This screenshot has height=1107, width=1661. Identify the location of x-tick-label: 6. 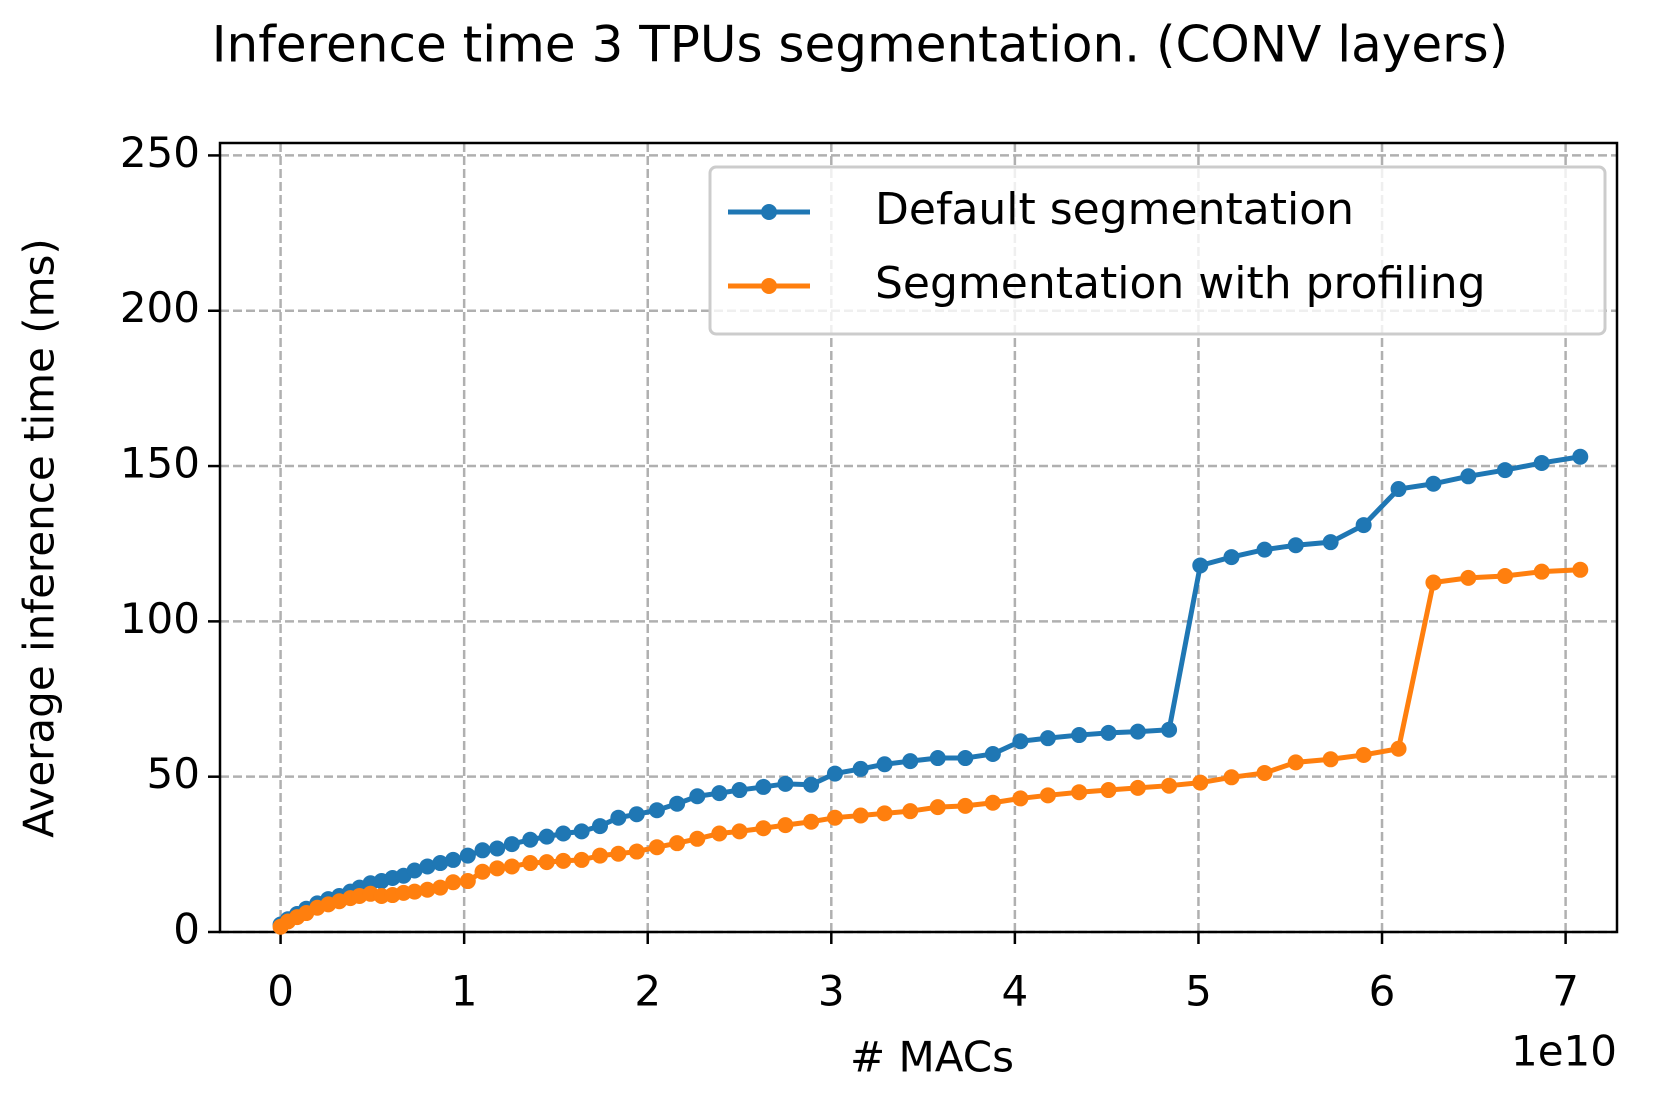
(1382, 991).